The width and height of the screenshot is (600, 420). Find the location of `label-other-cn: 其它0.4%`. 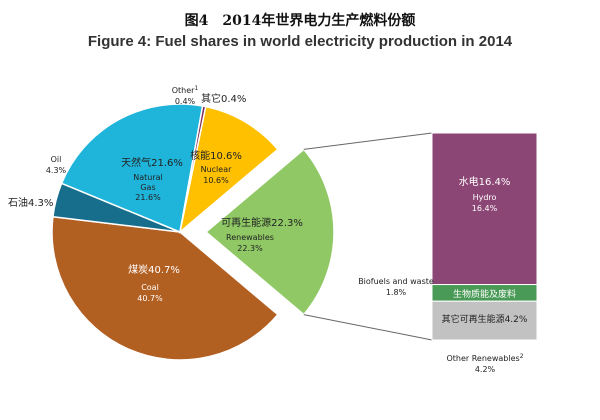

label-other-cn: 其它0.4% is located at coordinates (223, 98).